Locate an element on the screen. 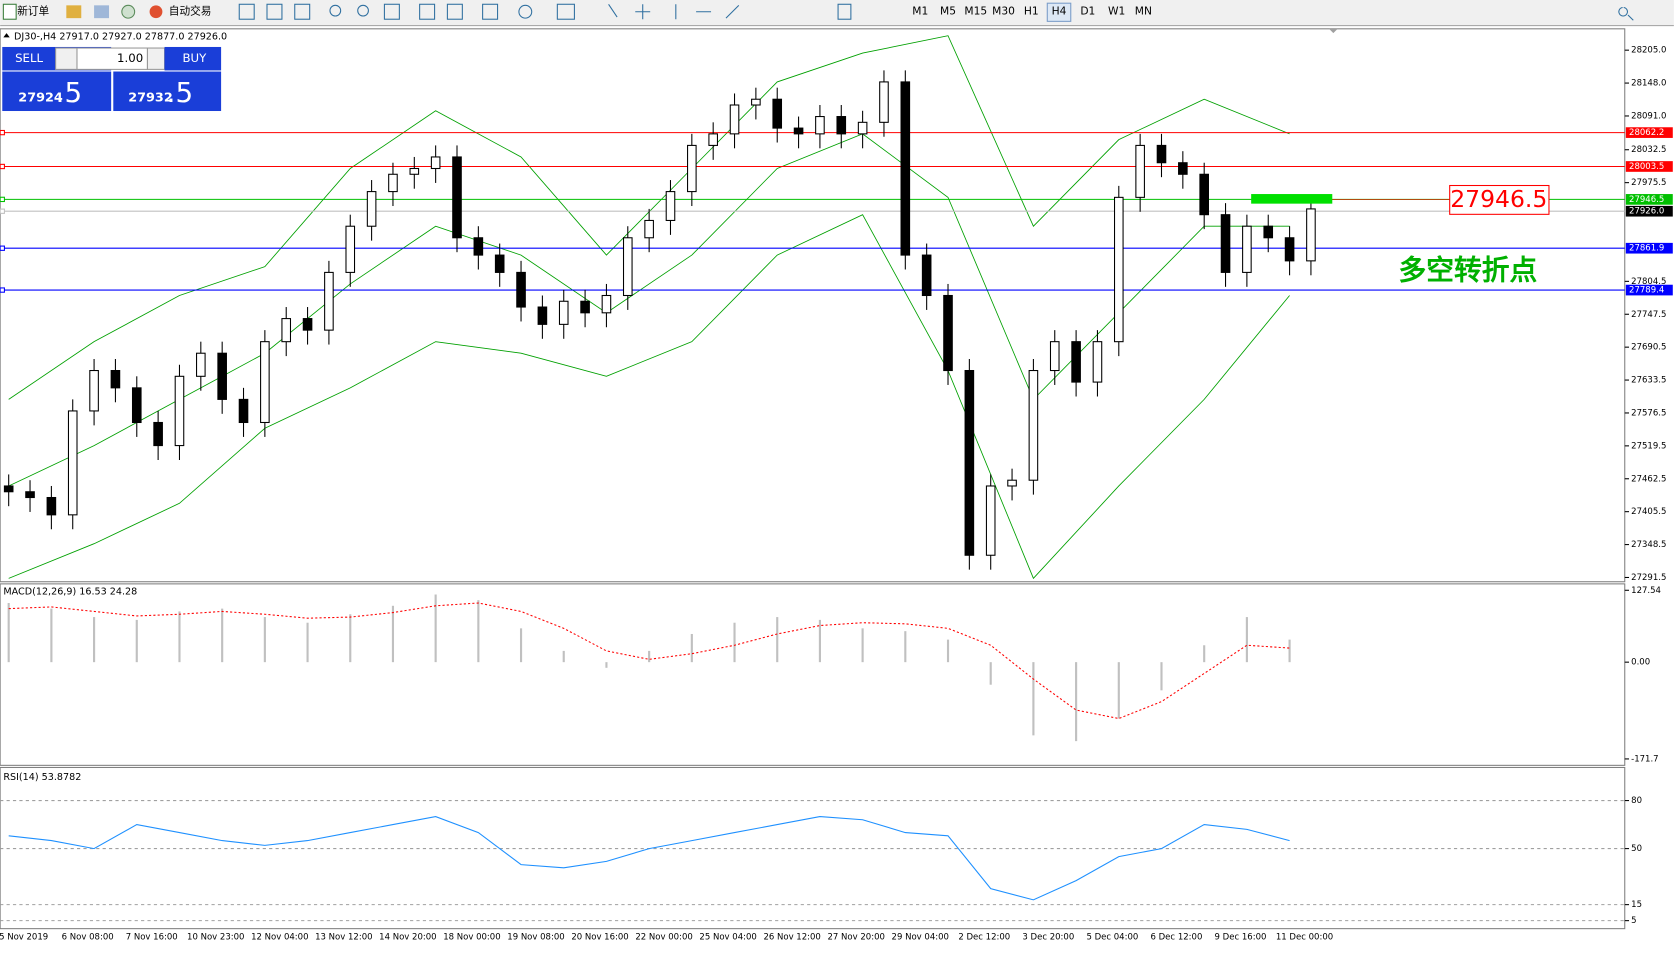 The width and height of the screenshot is (1674, 954). timeframe-button: M15 is located at coordinates (975, 11).